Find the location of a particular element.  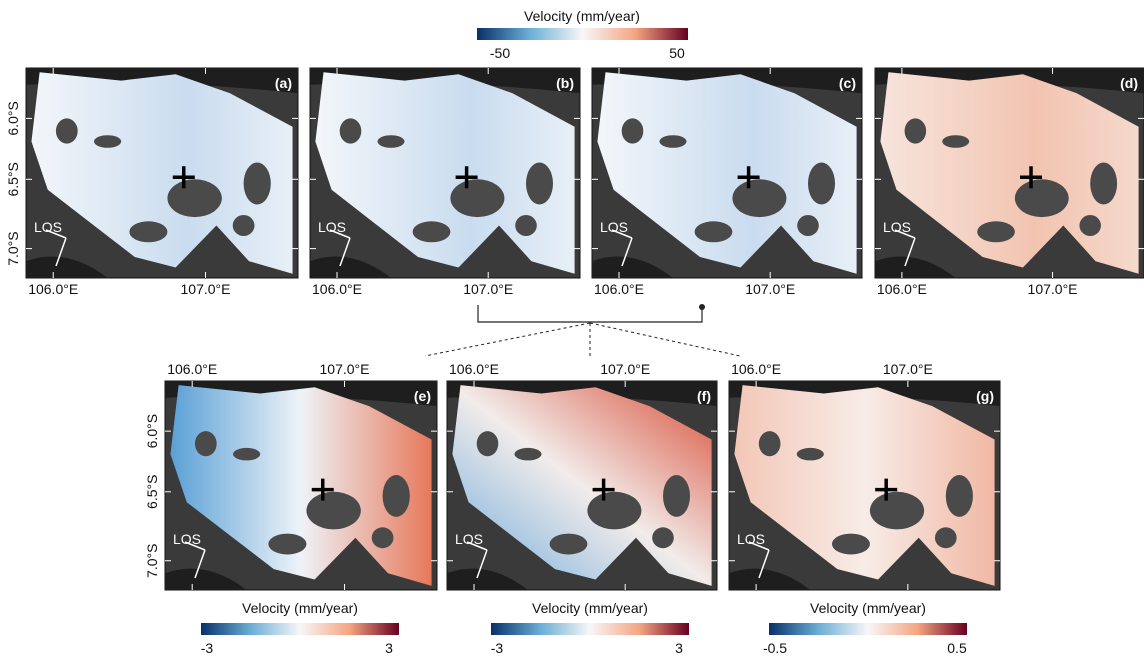

panel-label: (e) is located at coordinates (422, 396).